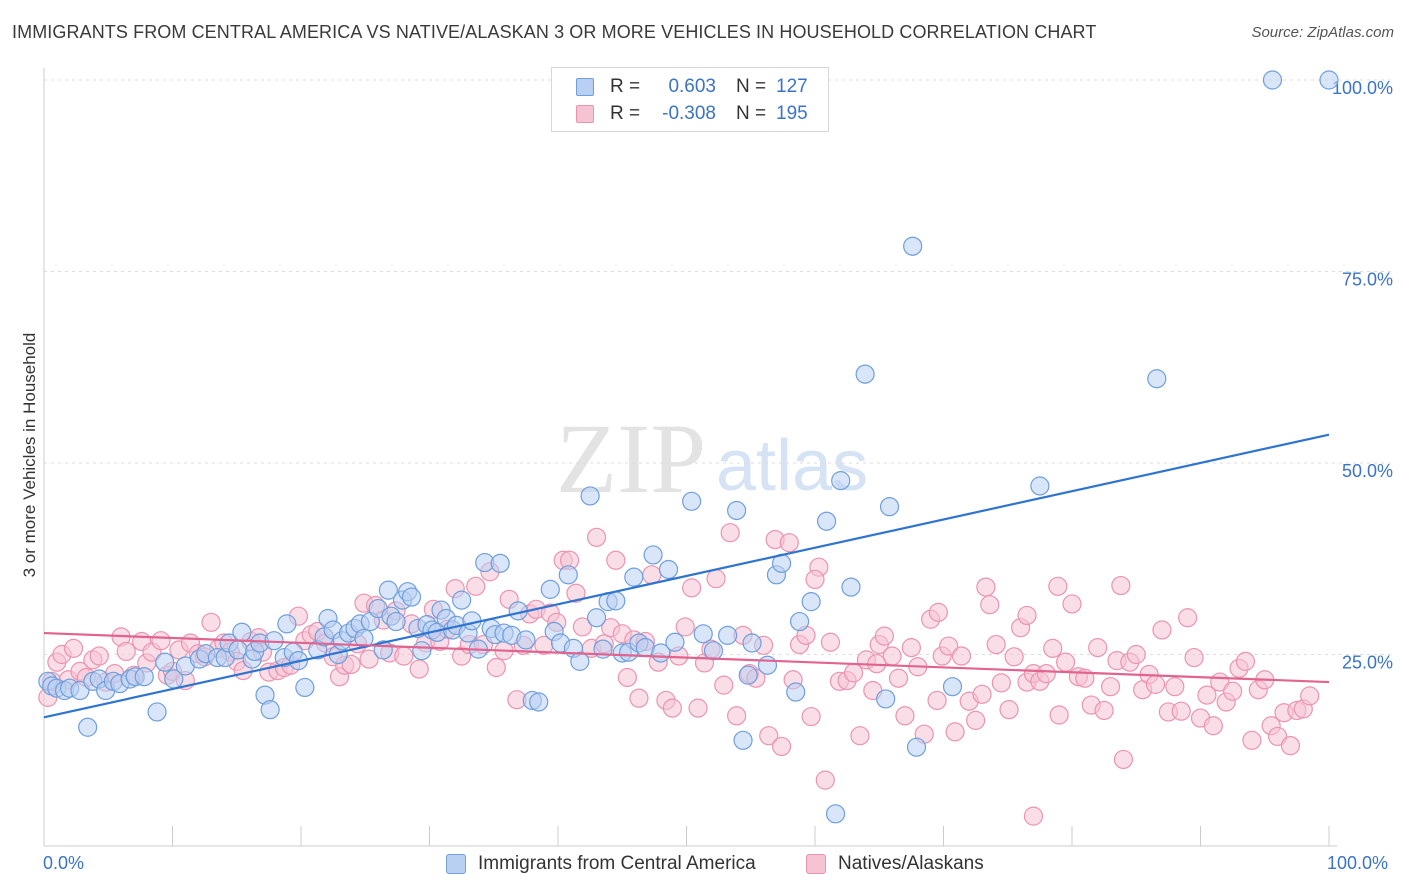  Describe the element at coordinates (751, 113) in the screenshot. I see `legend-n-label: N =` at that location.